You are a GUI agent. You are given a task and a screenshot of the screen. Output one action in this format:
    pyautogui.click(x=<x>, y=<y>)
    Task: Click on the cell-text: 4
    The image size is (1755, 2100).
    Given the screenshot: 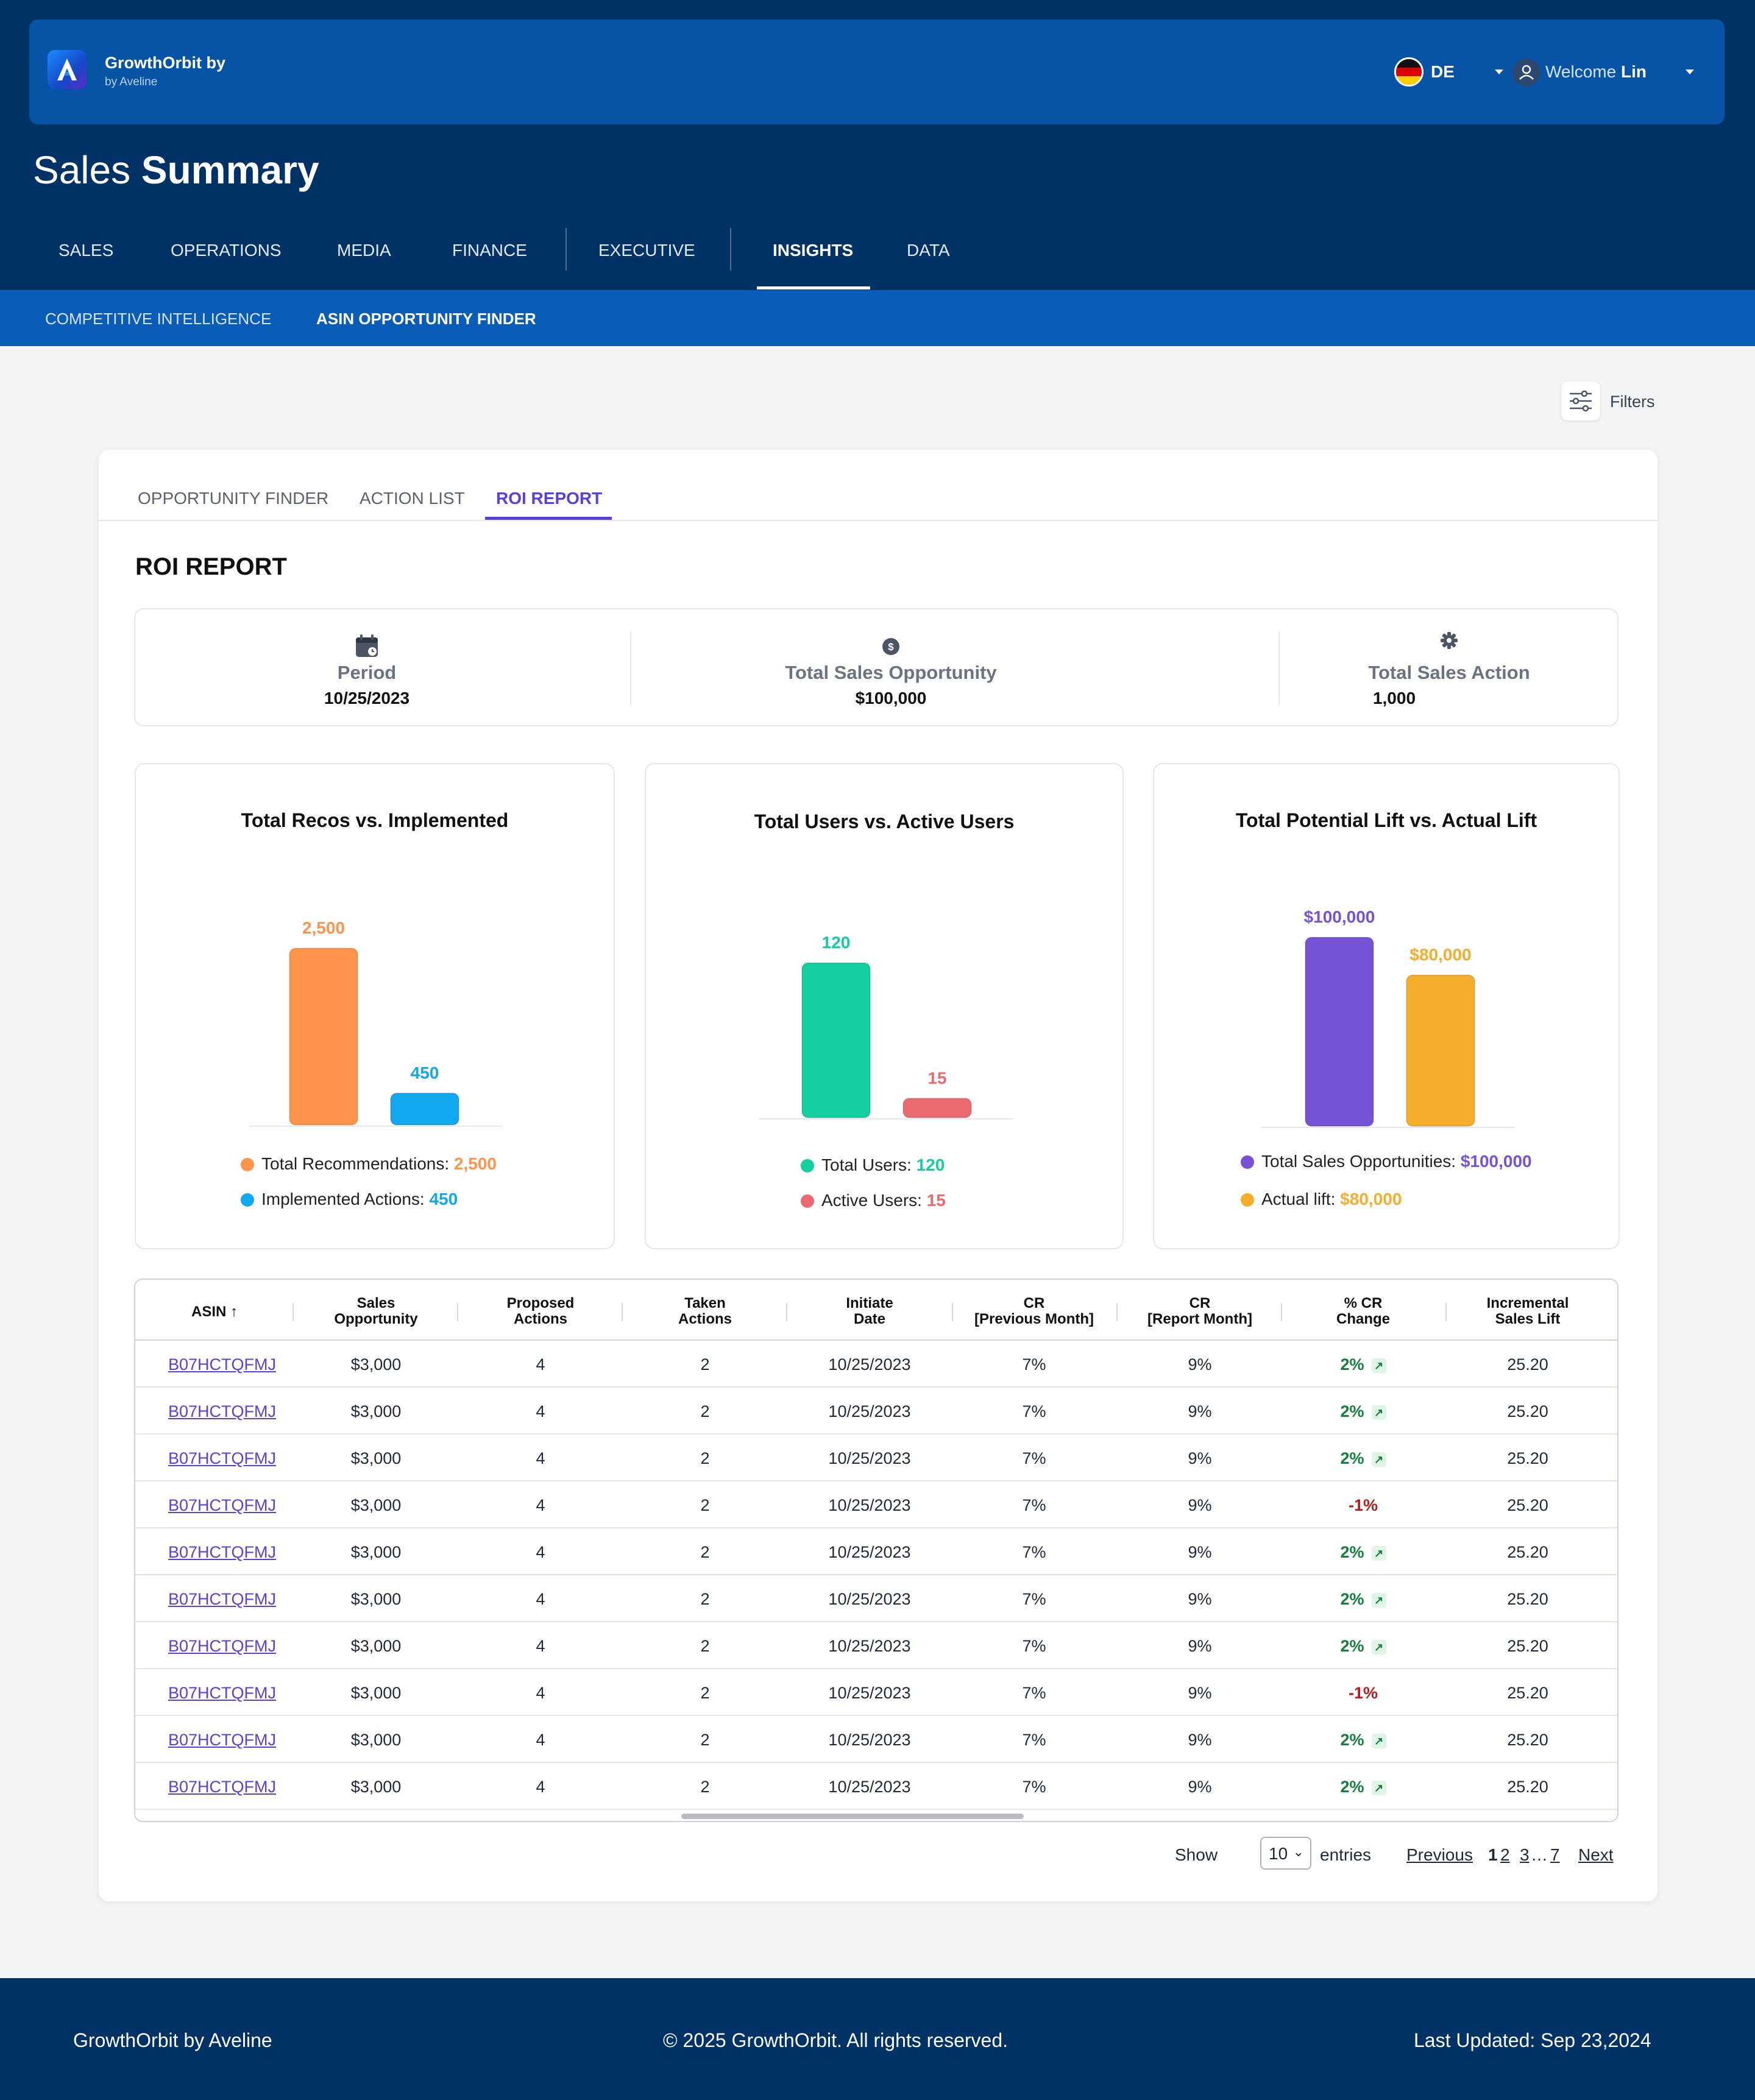 What is the action you would take?
    pyautogui.click(x=540, y=1740)
    